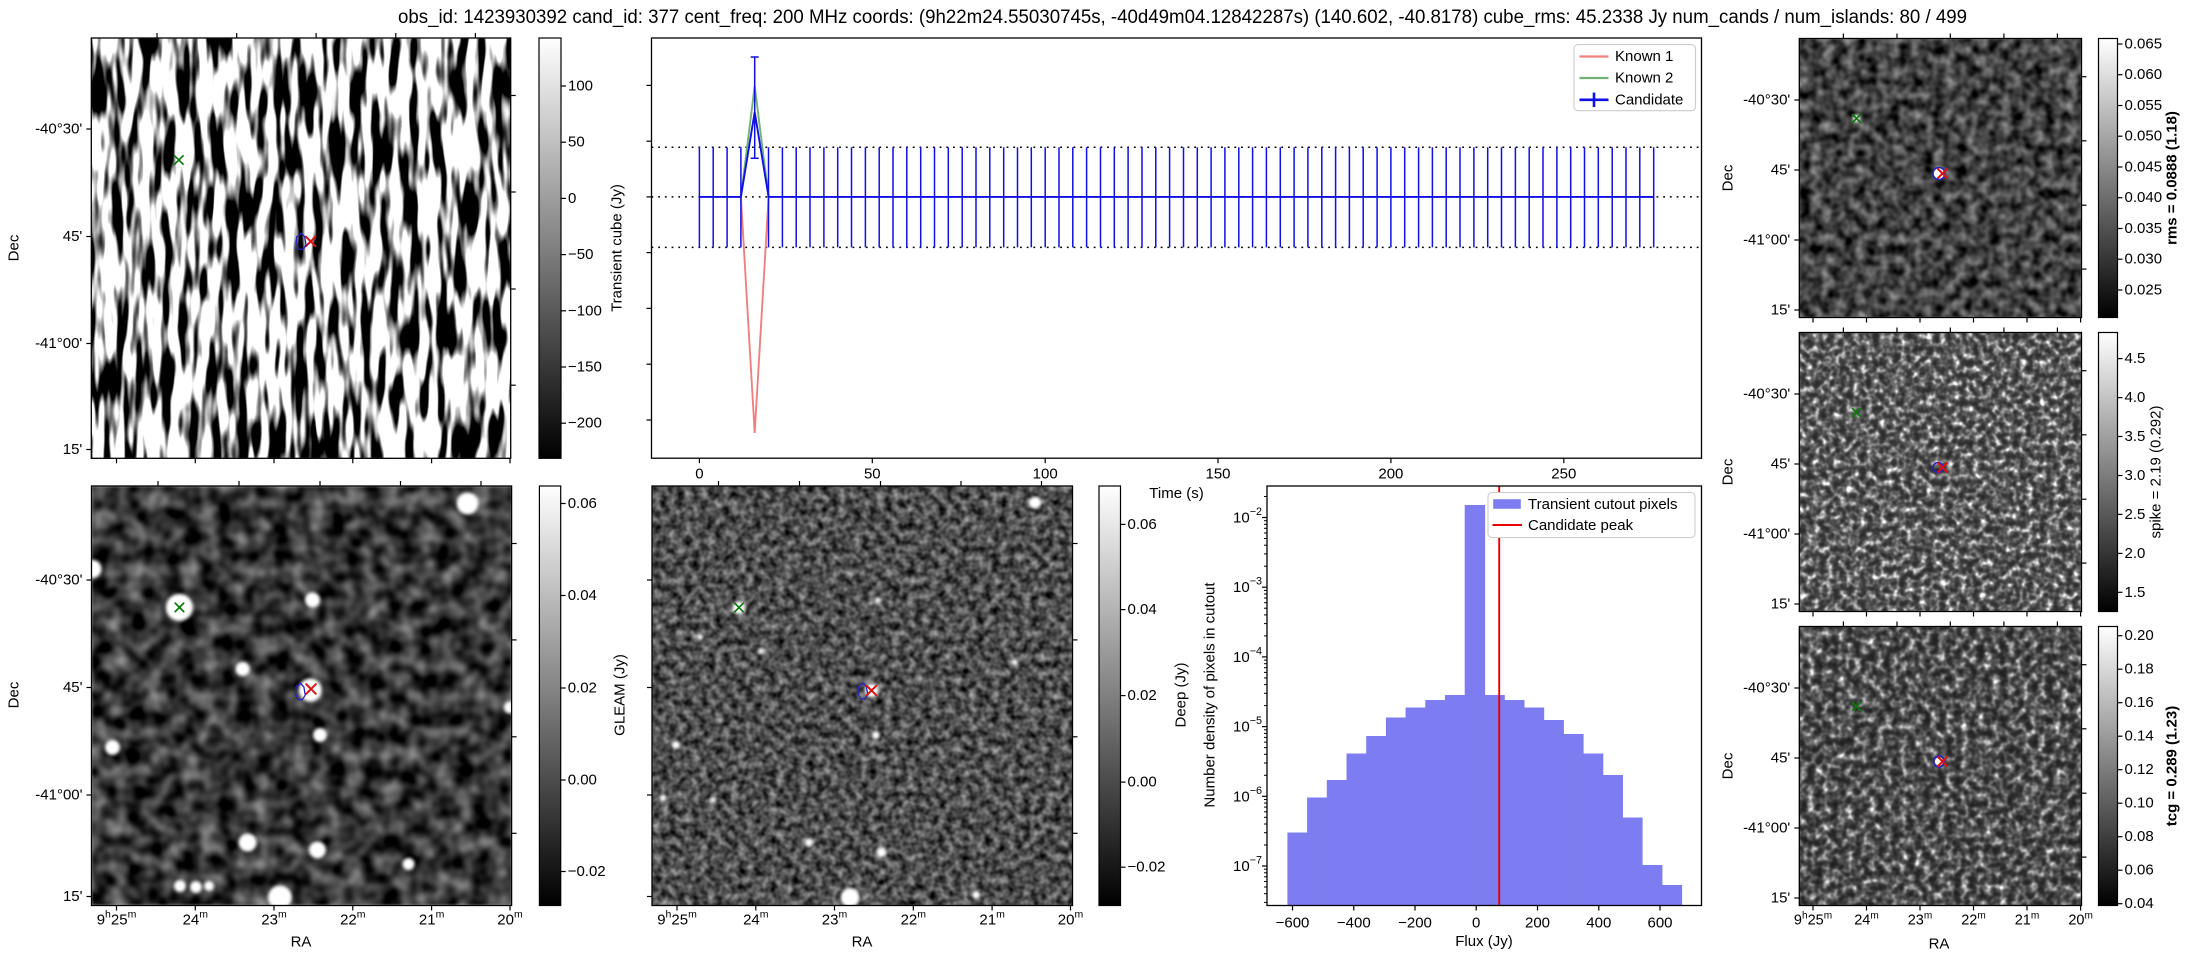  What do you see at coordinates (1644, 78) in the screenshot?
I see `svg-text: Known 2` at bounding box center [1644, 78].